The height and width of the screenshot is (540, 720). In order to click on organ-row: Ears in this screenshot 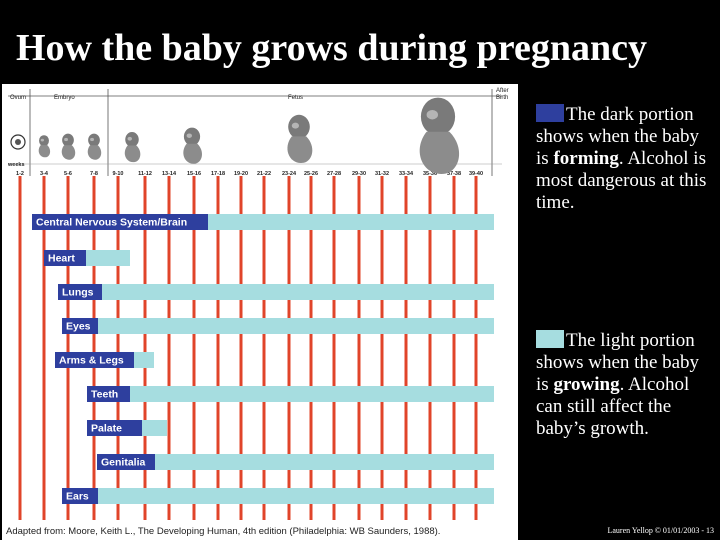, I will do `click(278, 496)`.